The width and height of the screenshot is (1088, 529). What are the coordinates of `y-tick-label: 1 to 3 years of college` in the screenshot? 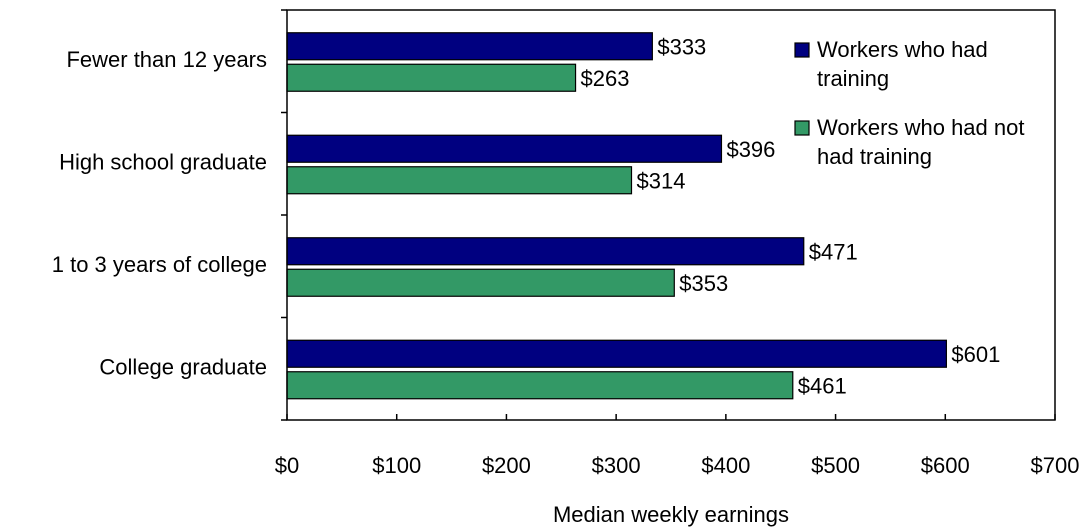 It's located at (159, 264).